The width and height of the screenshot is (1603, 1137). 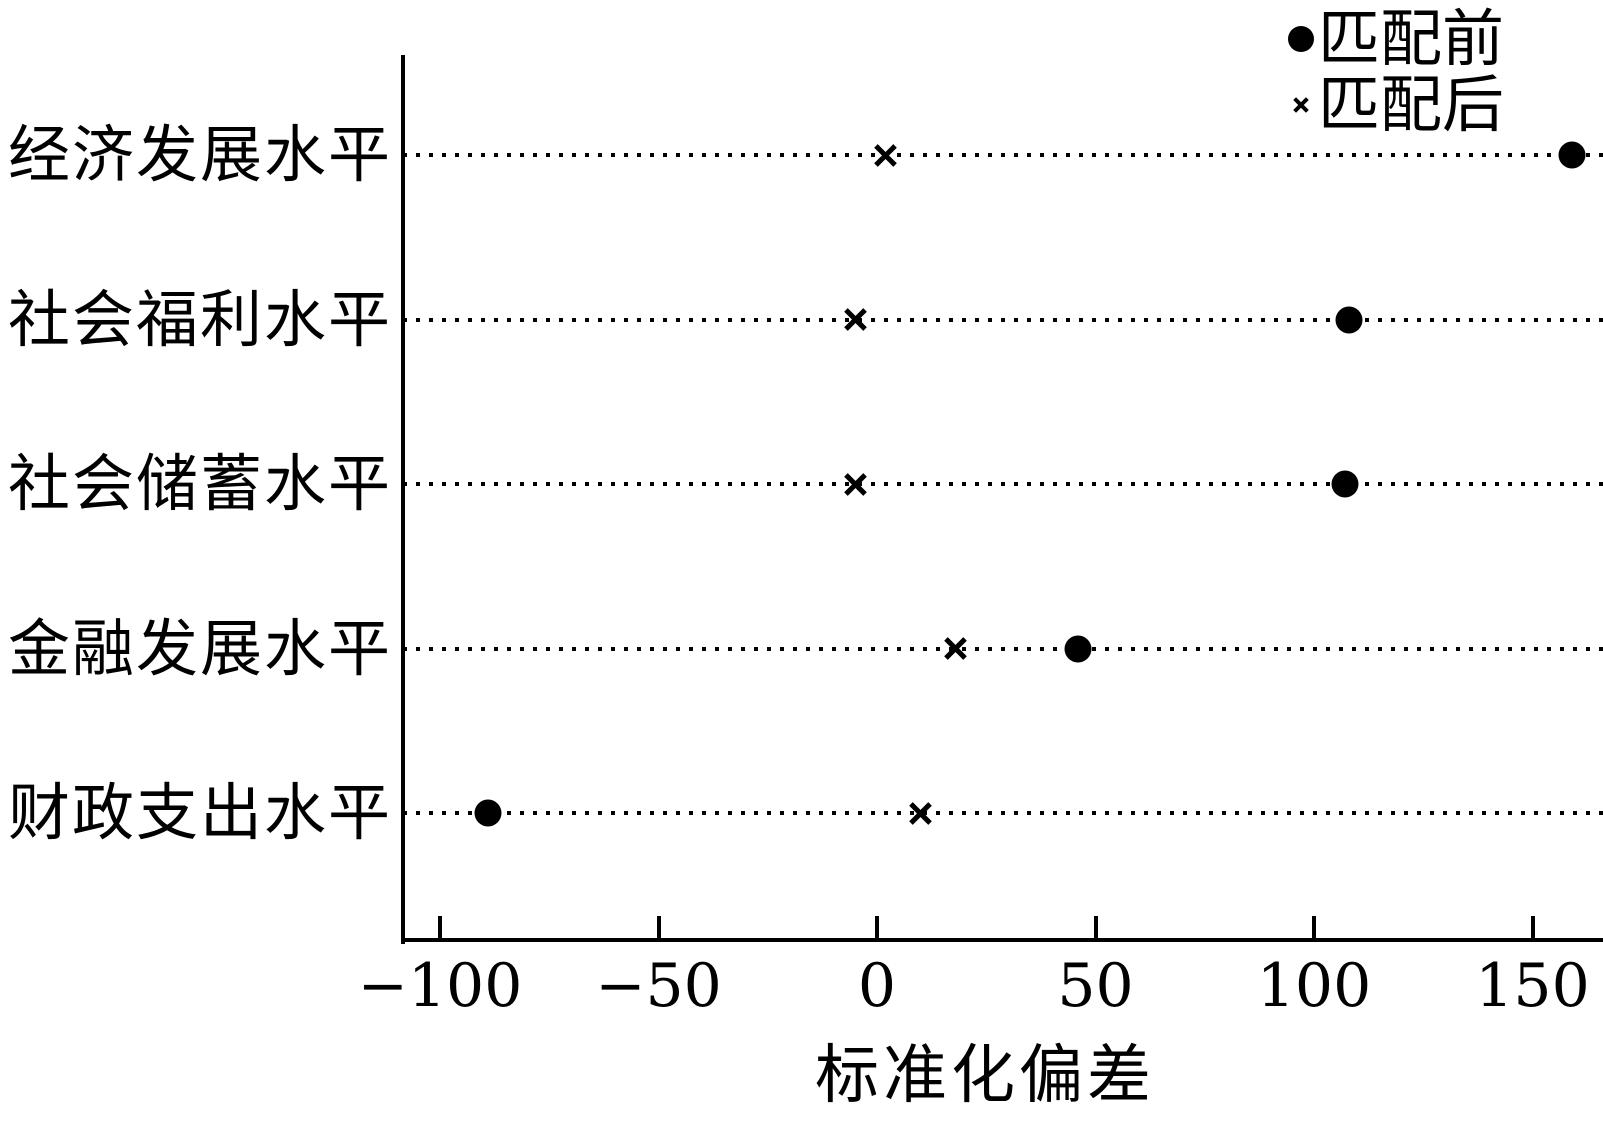 What do you see at coordinates (1095, 986) in the screenshot?
I see `x-tick-label: 50` at bounding box center [1095, 986].